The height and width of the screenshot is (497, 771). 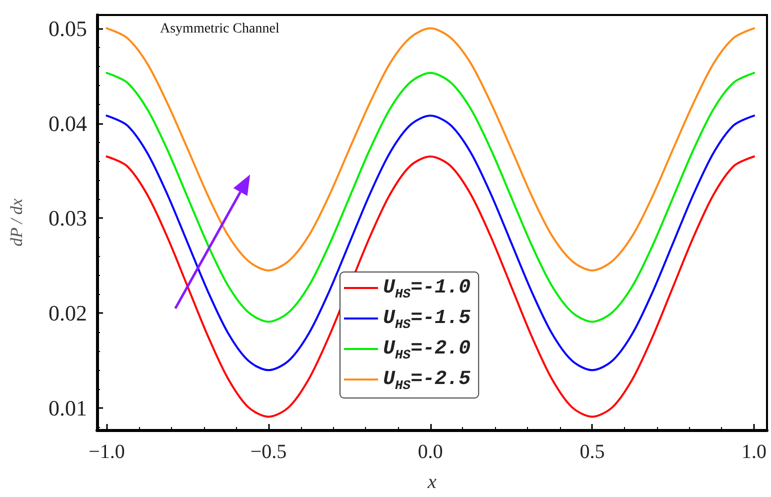 I want to click on y-tick-label: 0.04, so click(x=67, y=123).